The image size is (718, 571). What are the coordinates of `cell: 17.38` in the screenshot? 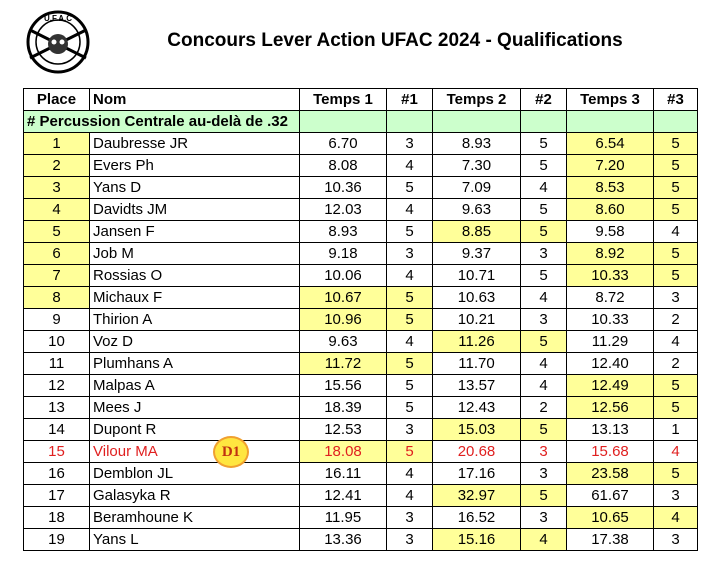 It's located at (610, 539).